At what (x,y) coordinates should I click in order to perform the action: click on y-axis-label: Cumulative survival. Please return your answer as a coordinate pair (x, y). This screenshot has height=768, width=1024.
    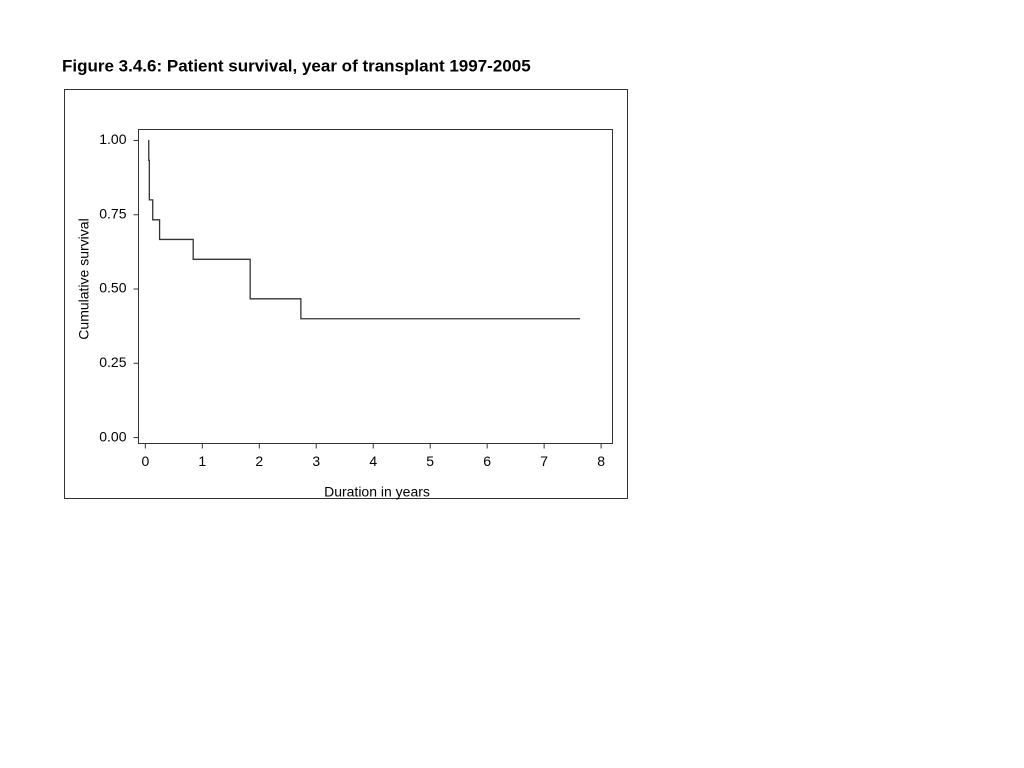
    Looking at the image, I should click on (84, 278).